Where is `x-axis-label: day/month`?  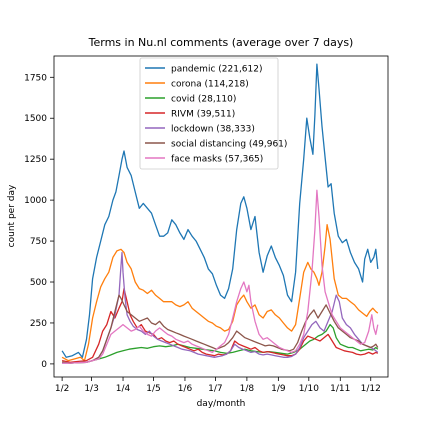
x-axis-label: day/month is located at coordinates (221, 404).